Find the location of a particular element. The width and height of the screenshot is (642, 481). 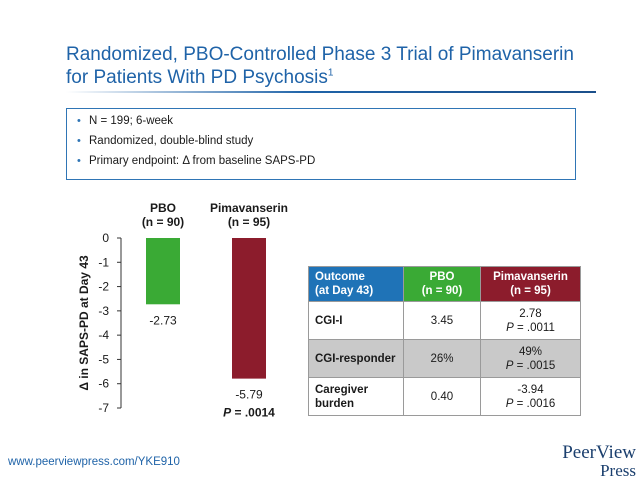

category-n-label: (n = 90) is located at coordinates (163, 222).